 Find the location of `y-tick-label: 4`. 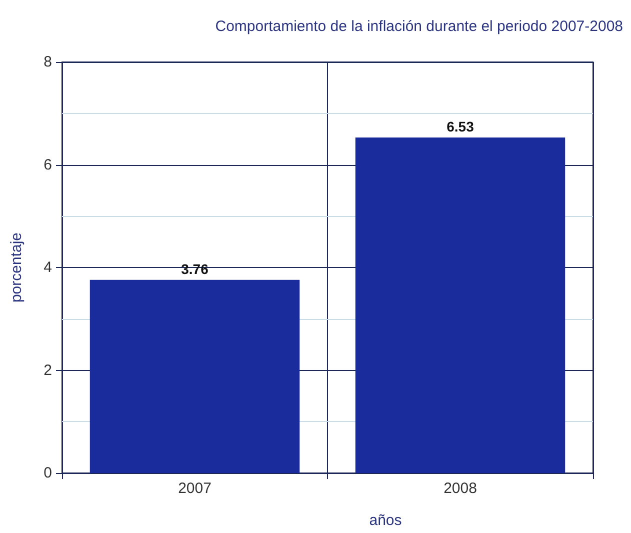

y-tick-label: 4 is located at coordinates (48, 267).